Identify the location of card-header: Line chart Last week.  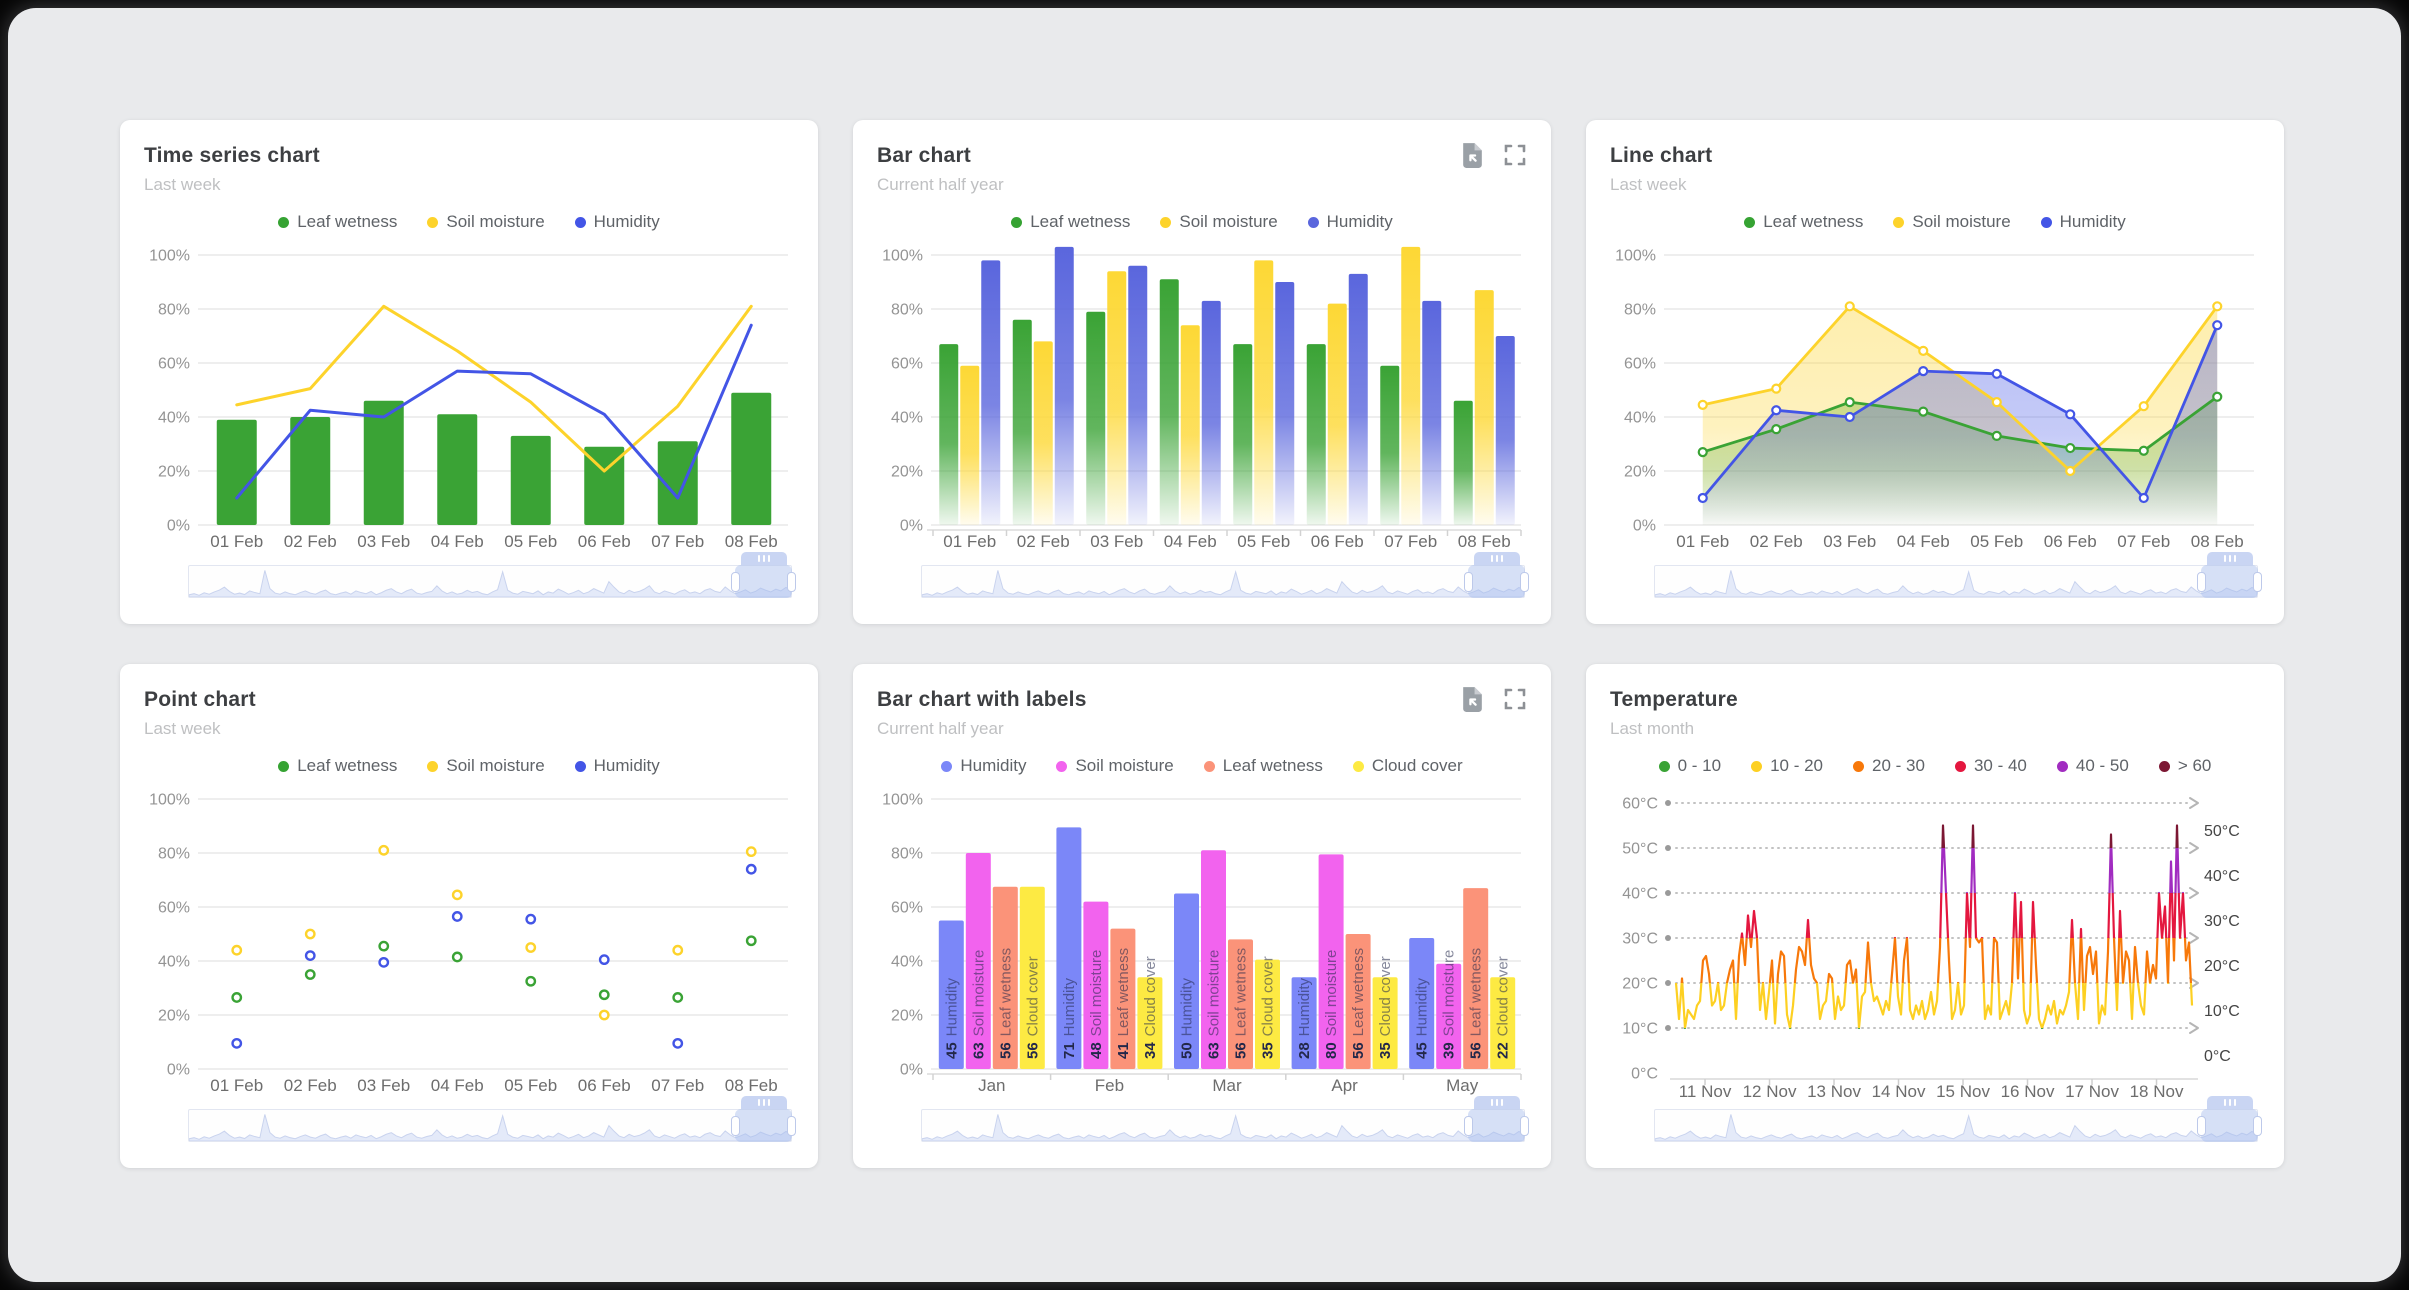
(1935, 157).